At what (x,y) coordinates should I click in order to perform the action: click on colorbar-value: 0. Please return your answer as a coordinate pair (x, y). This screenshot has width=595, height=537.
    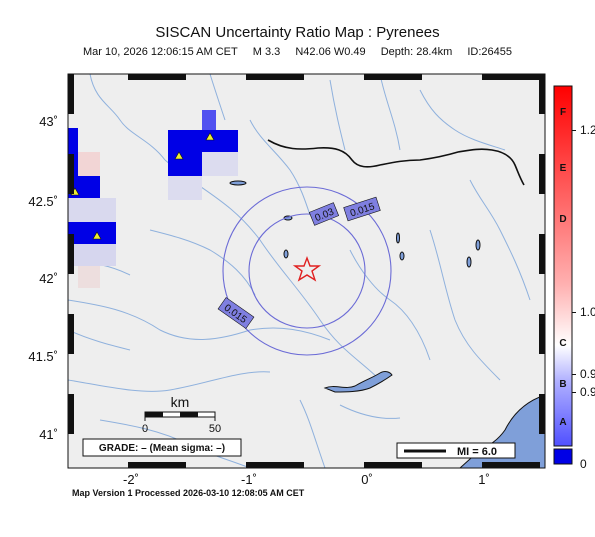
    Looking at the image, I should click on (583, 464).